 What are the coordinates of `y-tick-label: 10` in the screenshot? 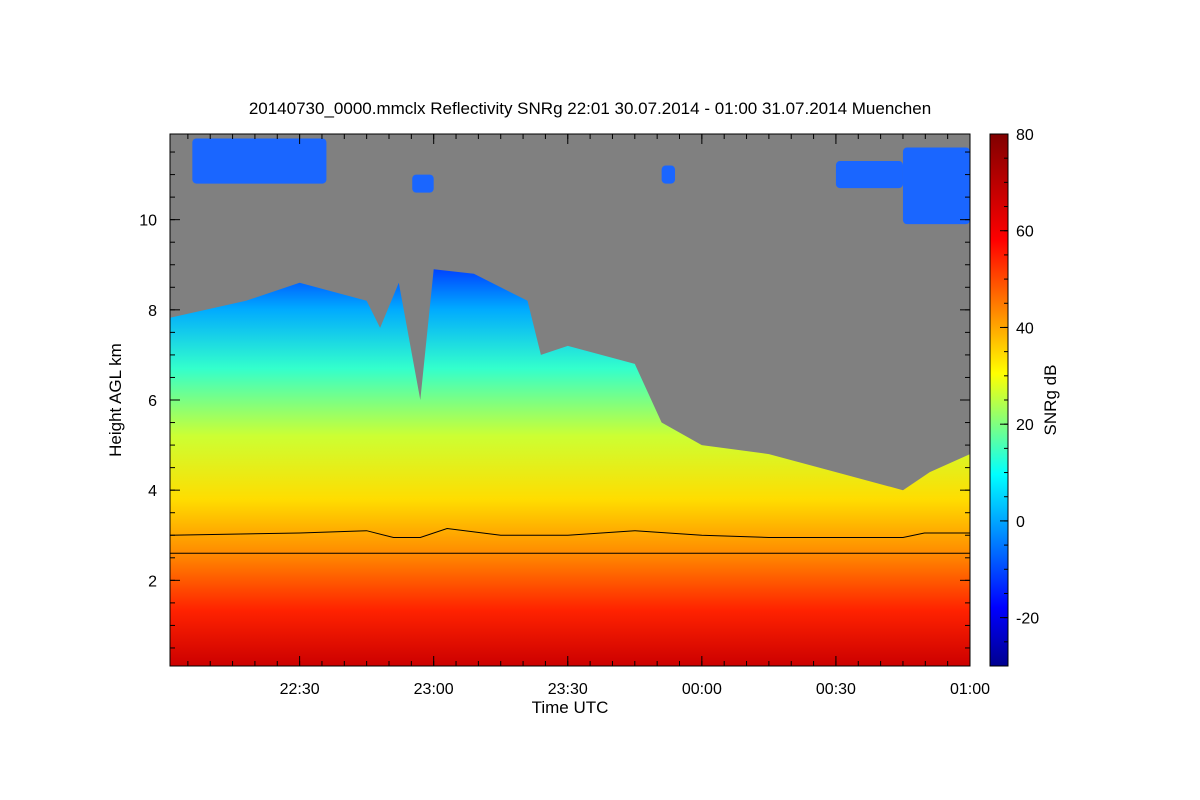 It's located at (148, 221).